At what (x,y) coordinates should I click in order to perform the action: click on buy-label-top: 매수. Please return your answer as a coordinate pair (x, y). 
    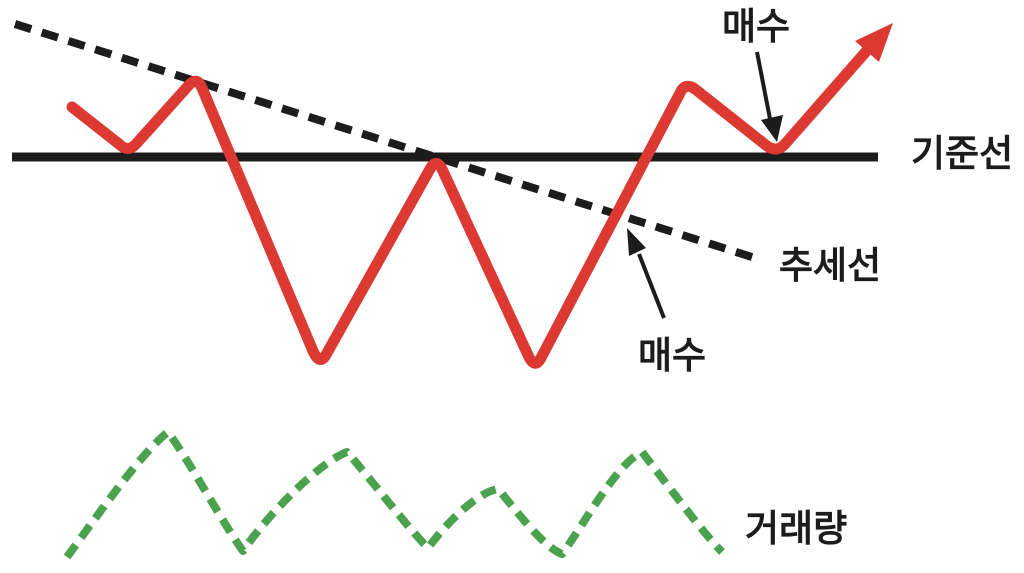
    Looking at the image, I should click on (756, 26).